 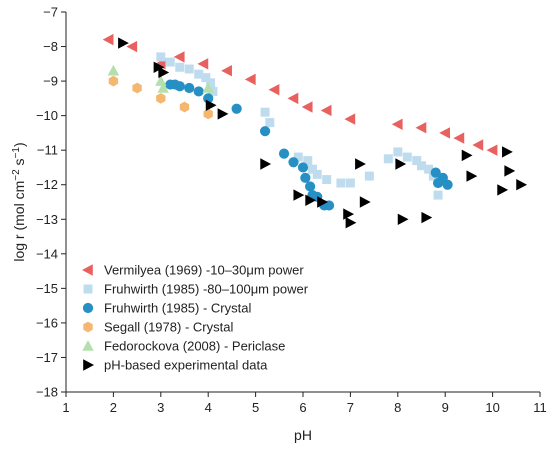 I want to click on y-axis-title-part: −1, so click(x=16, y=153).